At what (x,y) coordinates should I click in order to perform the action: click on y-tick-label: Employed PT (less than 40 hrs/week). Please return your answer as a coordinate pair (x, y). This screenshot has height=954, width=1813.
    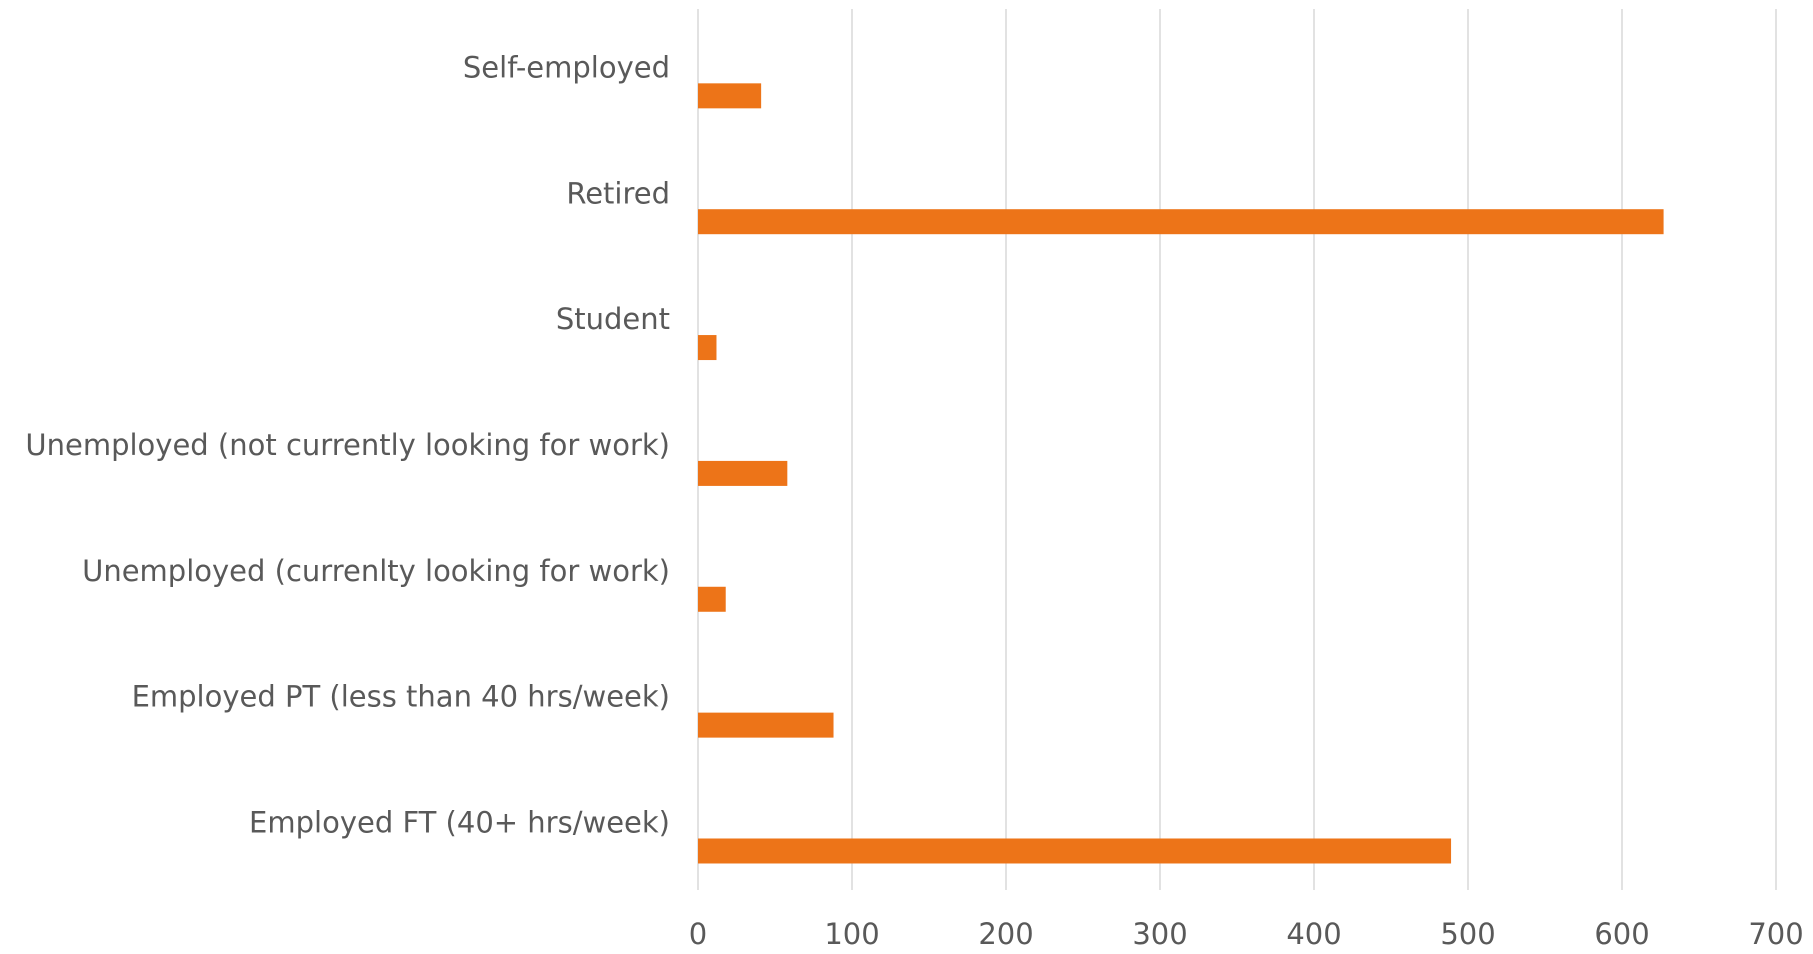
    Looking at the image, I should click on (401, 697).